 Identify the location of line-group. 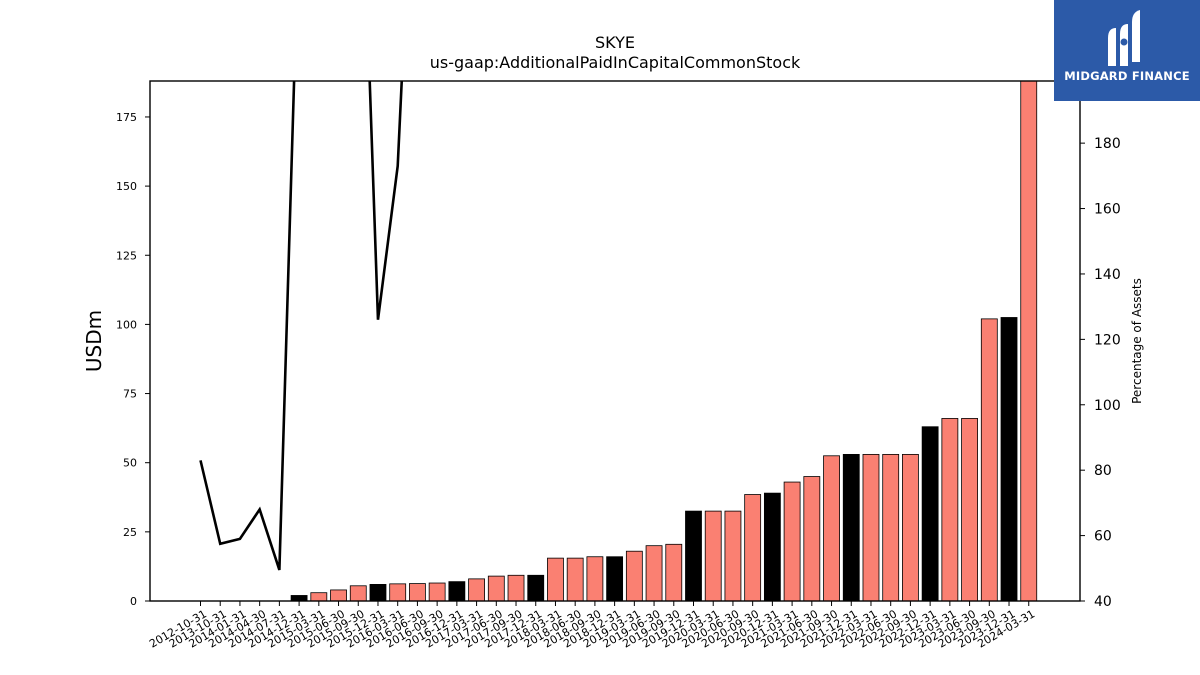
(301, 326).